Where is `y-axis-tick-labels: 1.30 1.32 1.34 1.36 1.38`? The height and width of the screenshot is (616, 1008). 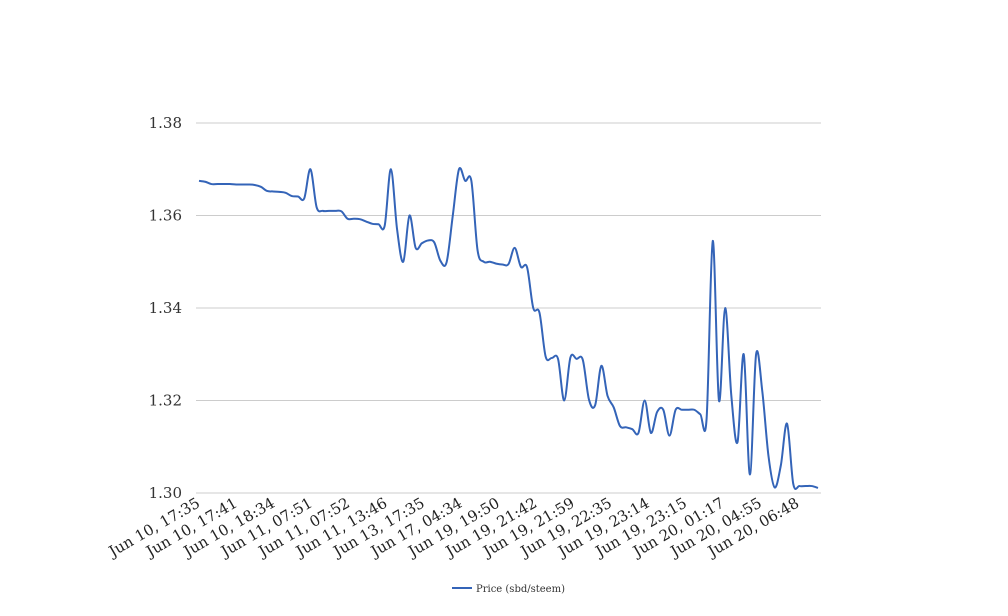 y-axis-tick-labels: 1.30 1.32 1.34 1.36 1.38 is located at coordinates (165, 308).